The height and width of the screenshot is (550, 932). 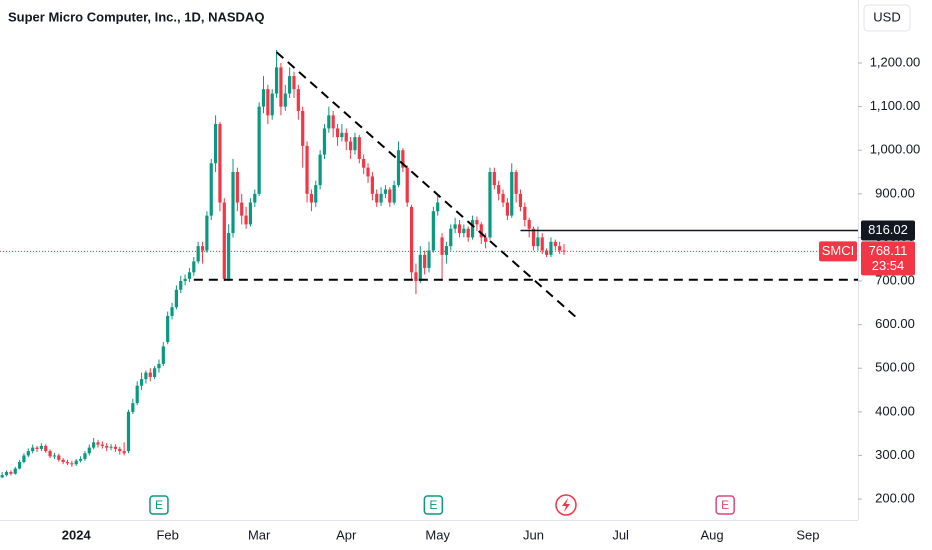 I want to click on event-icon, so click(x=566, y=505).